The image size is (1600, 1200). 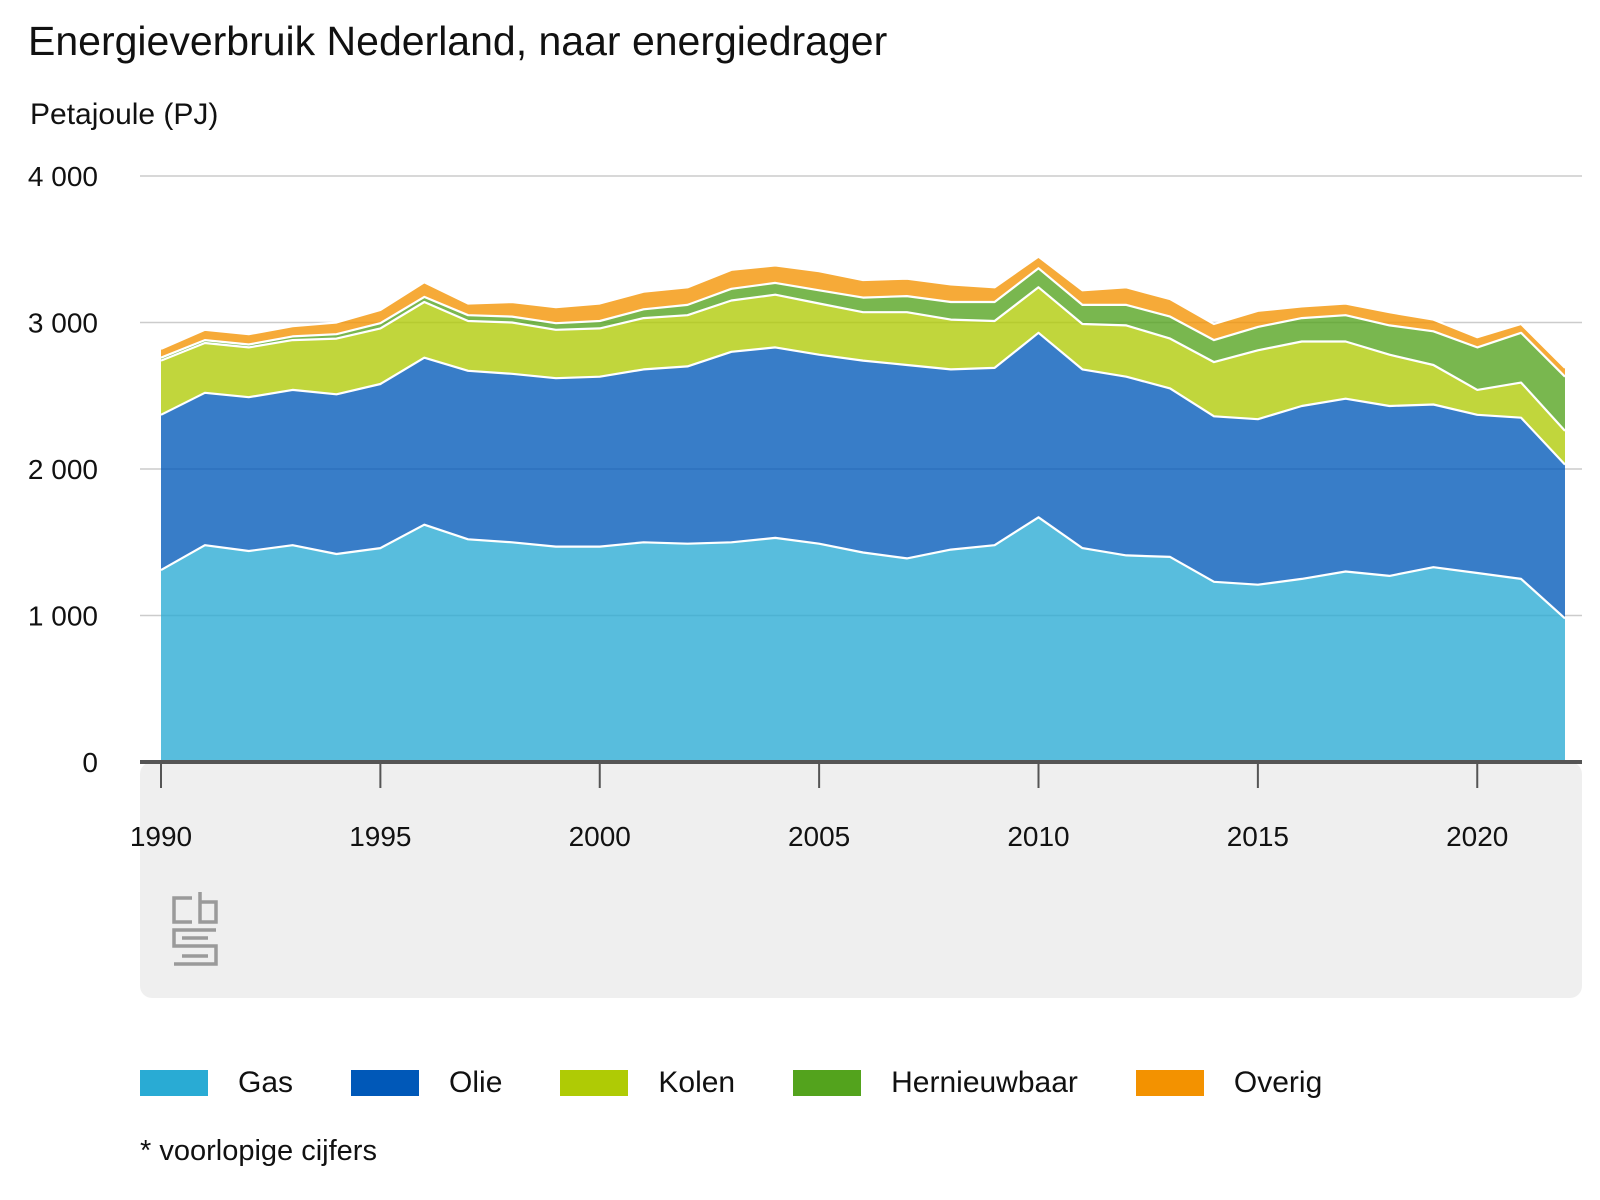 What do you see at coordinates (216, 1083) in the screenshot?
I see `legend-item-gas: Gas` at bounding box center [216, 1083].